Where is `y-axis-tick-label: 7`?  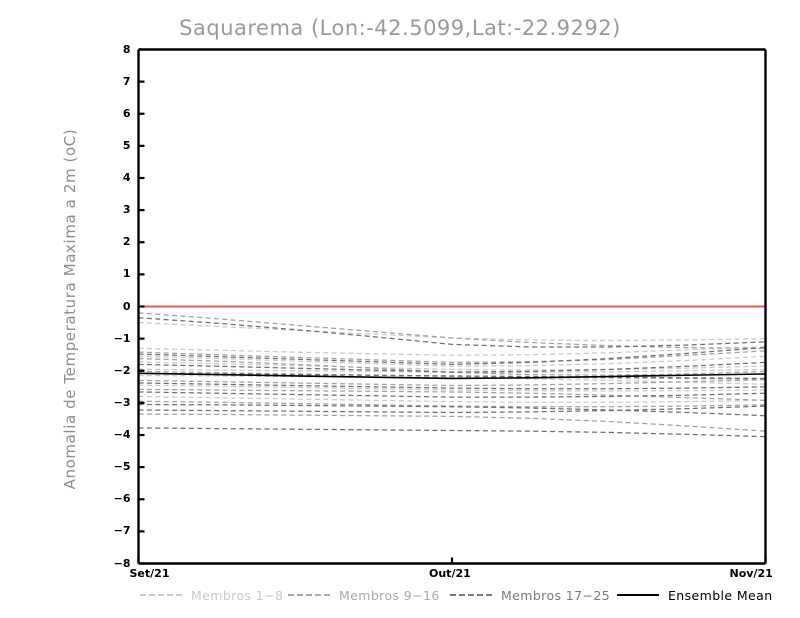
y-axis-tick-label: 7 is located at coordinates (126, 81).